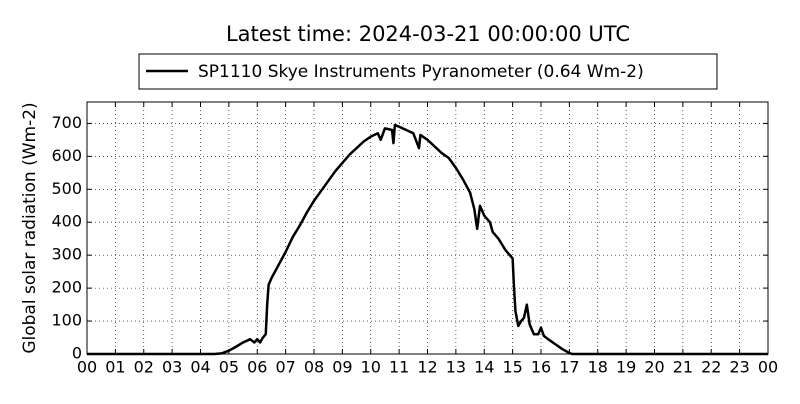 Image resolution: width=800 pixels, height=404 pixels. I want to click on x-tick-label: 05, so click(229, 367).